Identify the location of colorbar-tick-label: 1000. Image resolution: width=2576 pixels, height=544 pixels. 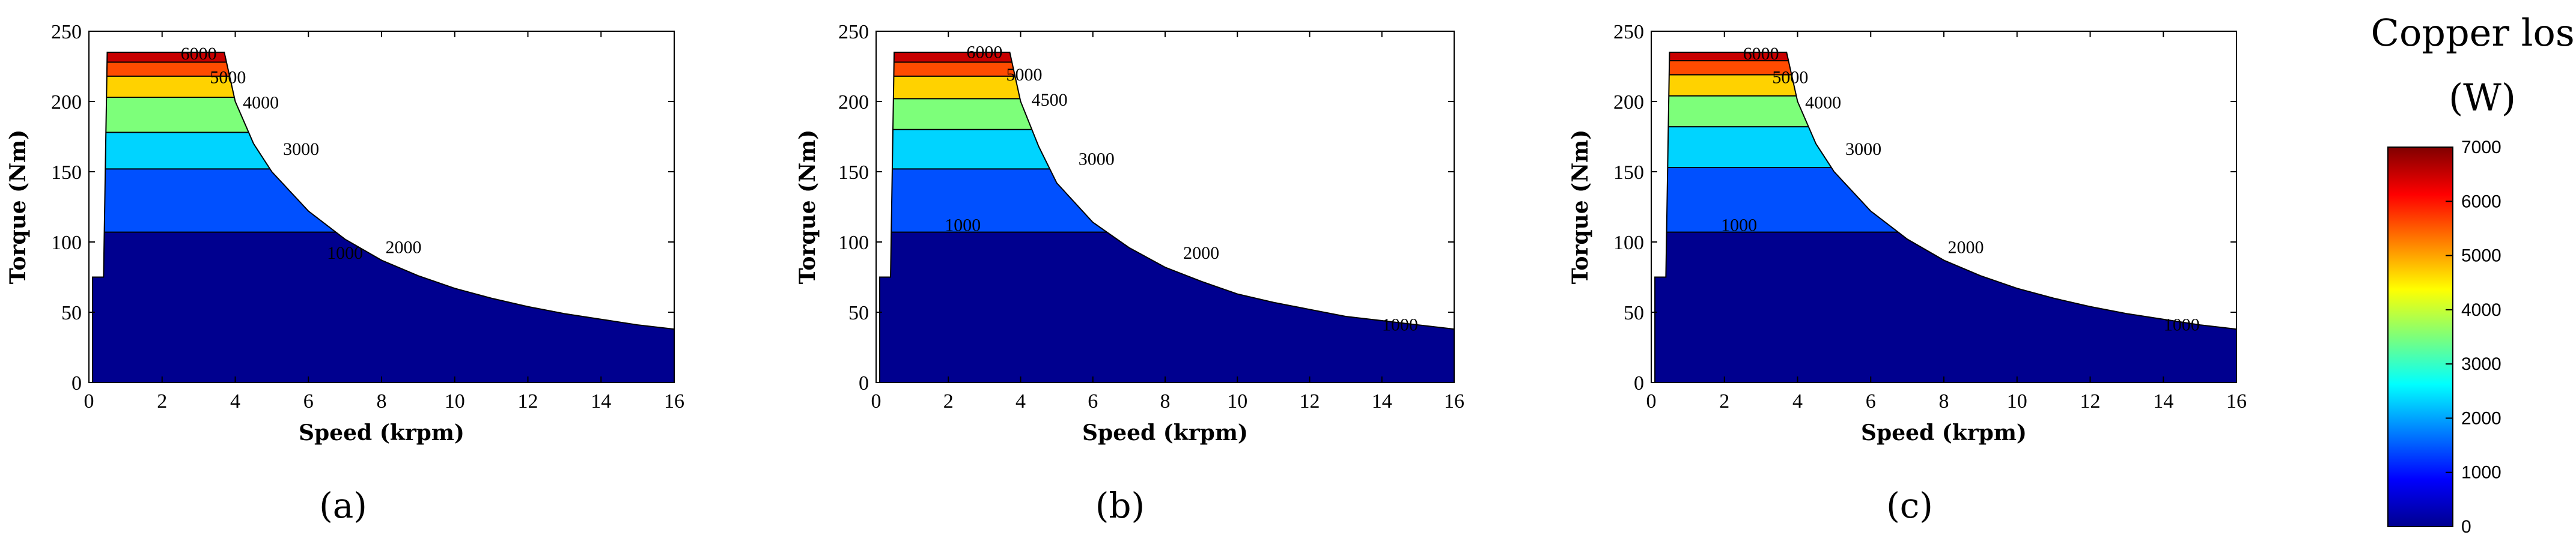
(2481, 473).